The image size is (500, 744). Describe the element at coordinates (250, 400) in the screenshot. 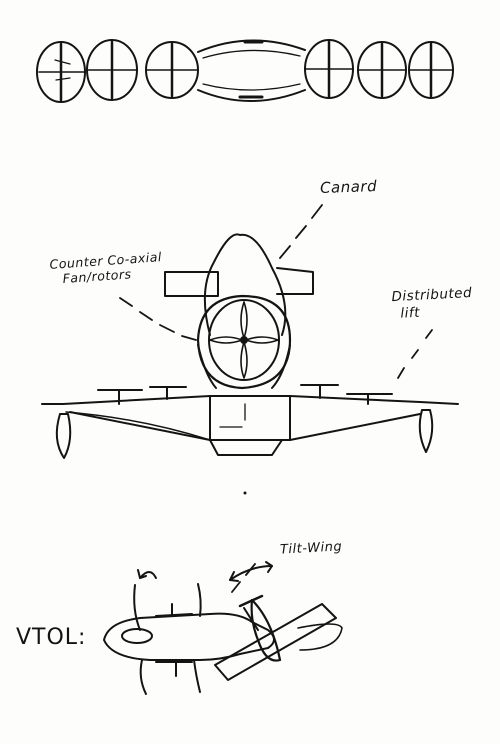

I see `main-wing-top` at that location.